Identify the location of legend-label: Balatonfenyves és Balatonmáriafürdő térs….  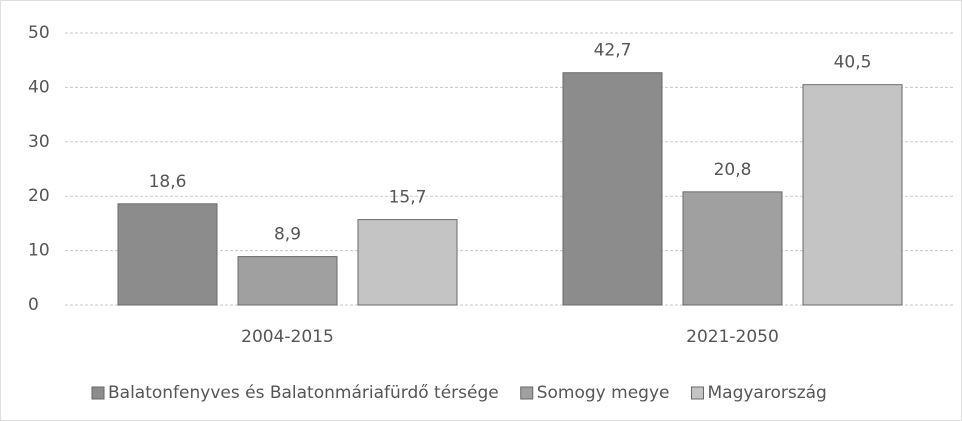
(303, 393).